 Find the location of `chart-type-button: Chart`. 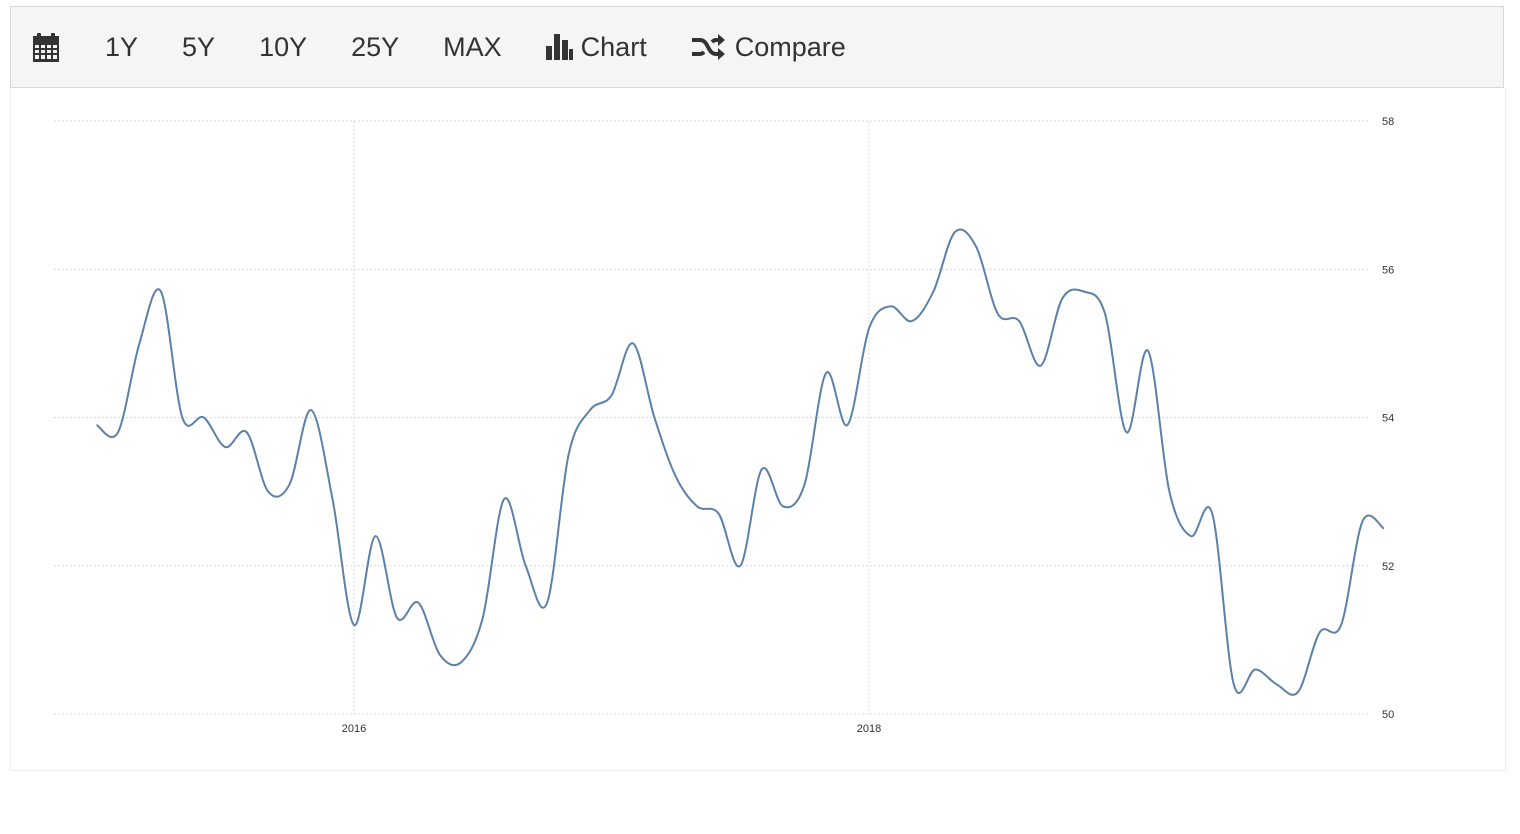

chart-type-button: Chart is located at coordinates (596, 47).